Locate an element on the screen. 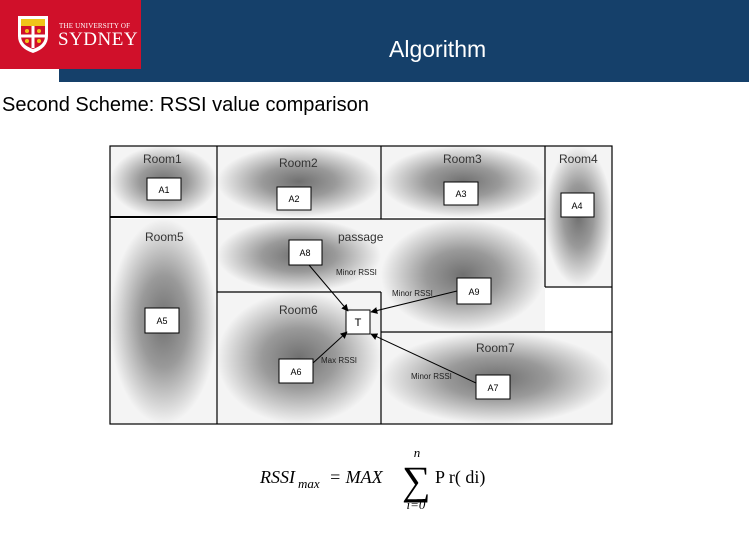 The image size is (749, 537). room7-label: Room7 is located at coordinates (495, 348).